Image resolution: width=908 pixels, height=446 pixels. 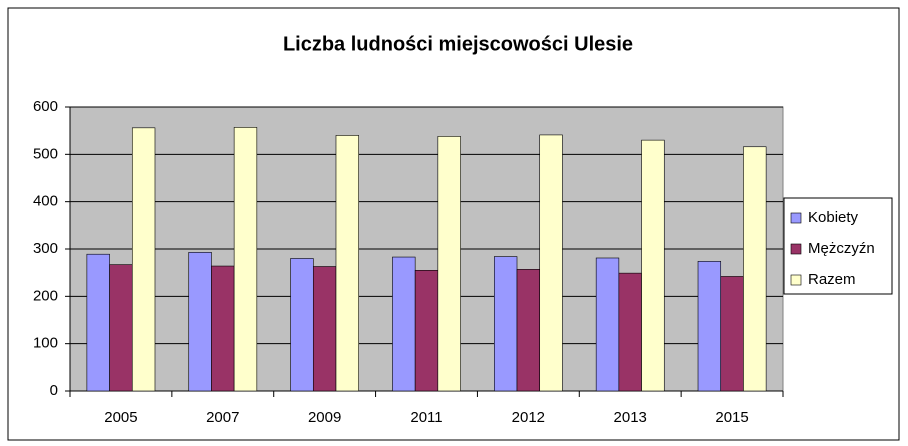 What do you see at coordinates (45, 106) in the screenshot?
I see `y-tick-label: 600` at bounding box center [45, 106].